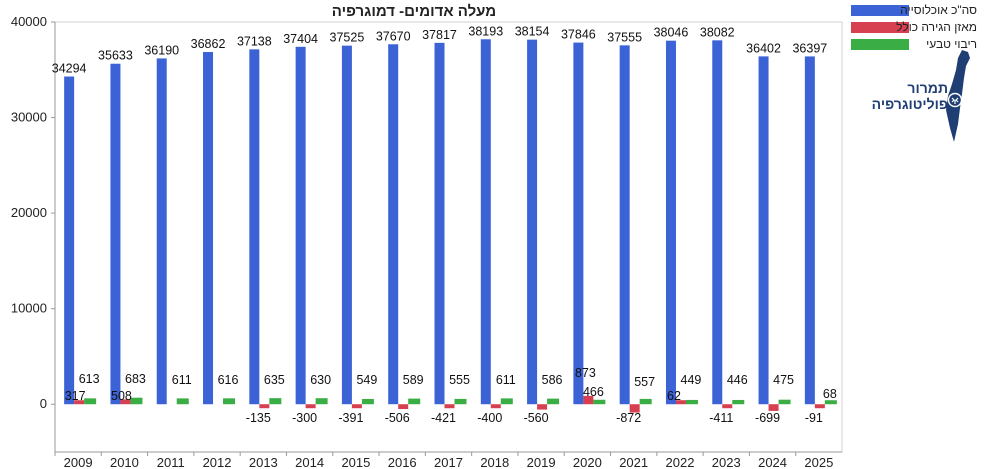 The height and width of the screenshot is (469, 984). What do you see at coordinates (366, 380) in the screenshot?
I see `label-natural-growth: 549` at bounding box center [366, 380].